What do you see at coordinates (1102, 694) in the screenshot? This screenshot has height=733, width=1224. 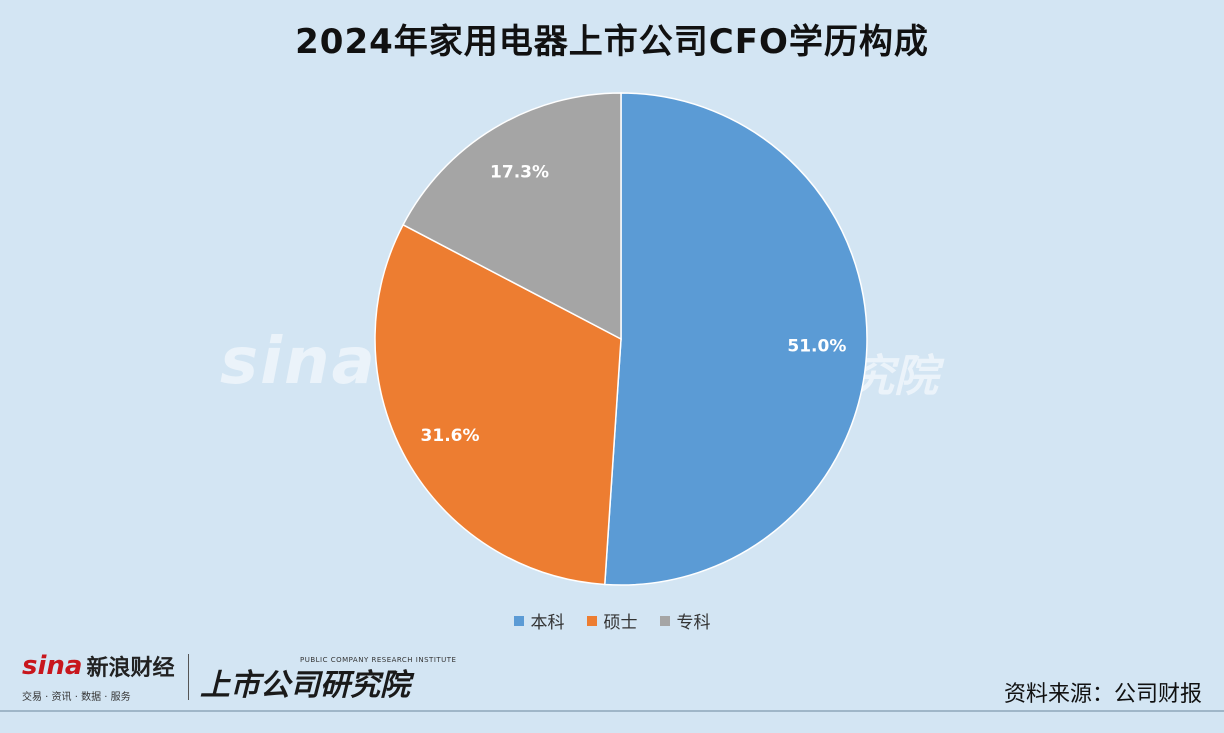 I see `data-source: 资料来源：公司财报` at bounding box center [1102, 694].